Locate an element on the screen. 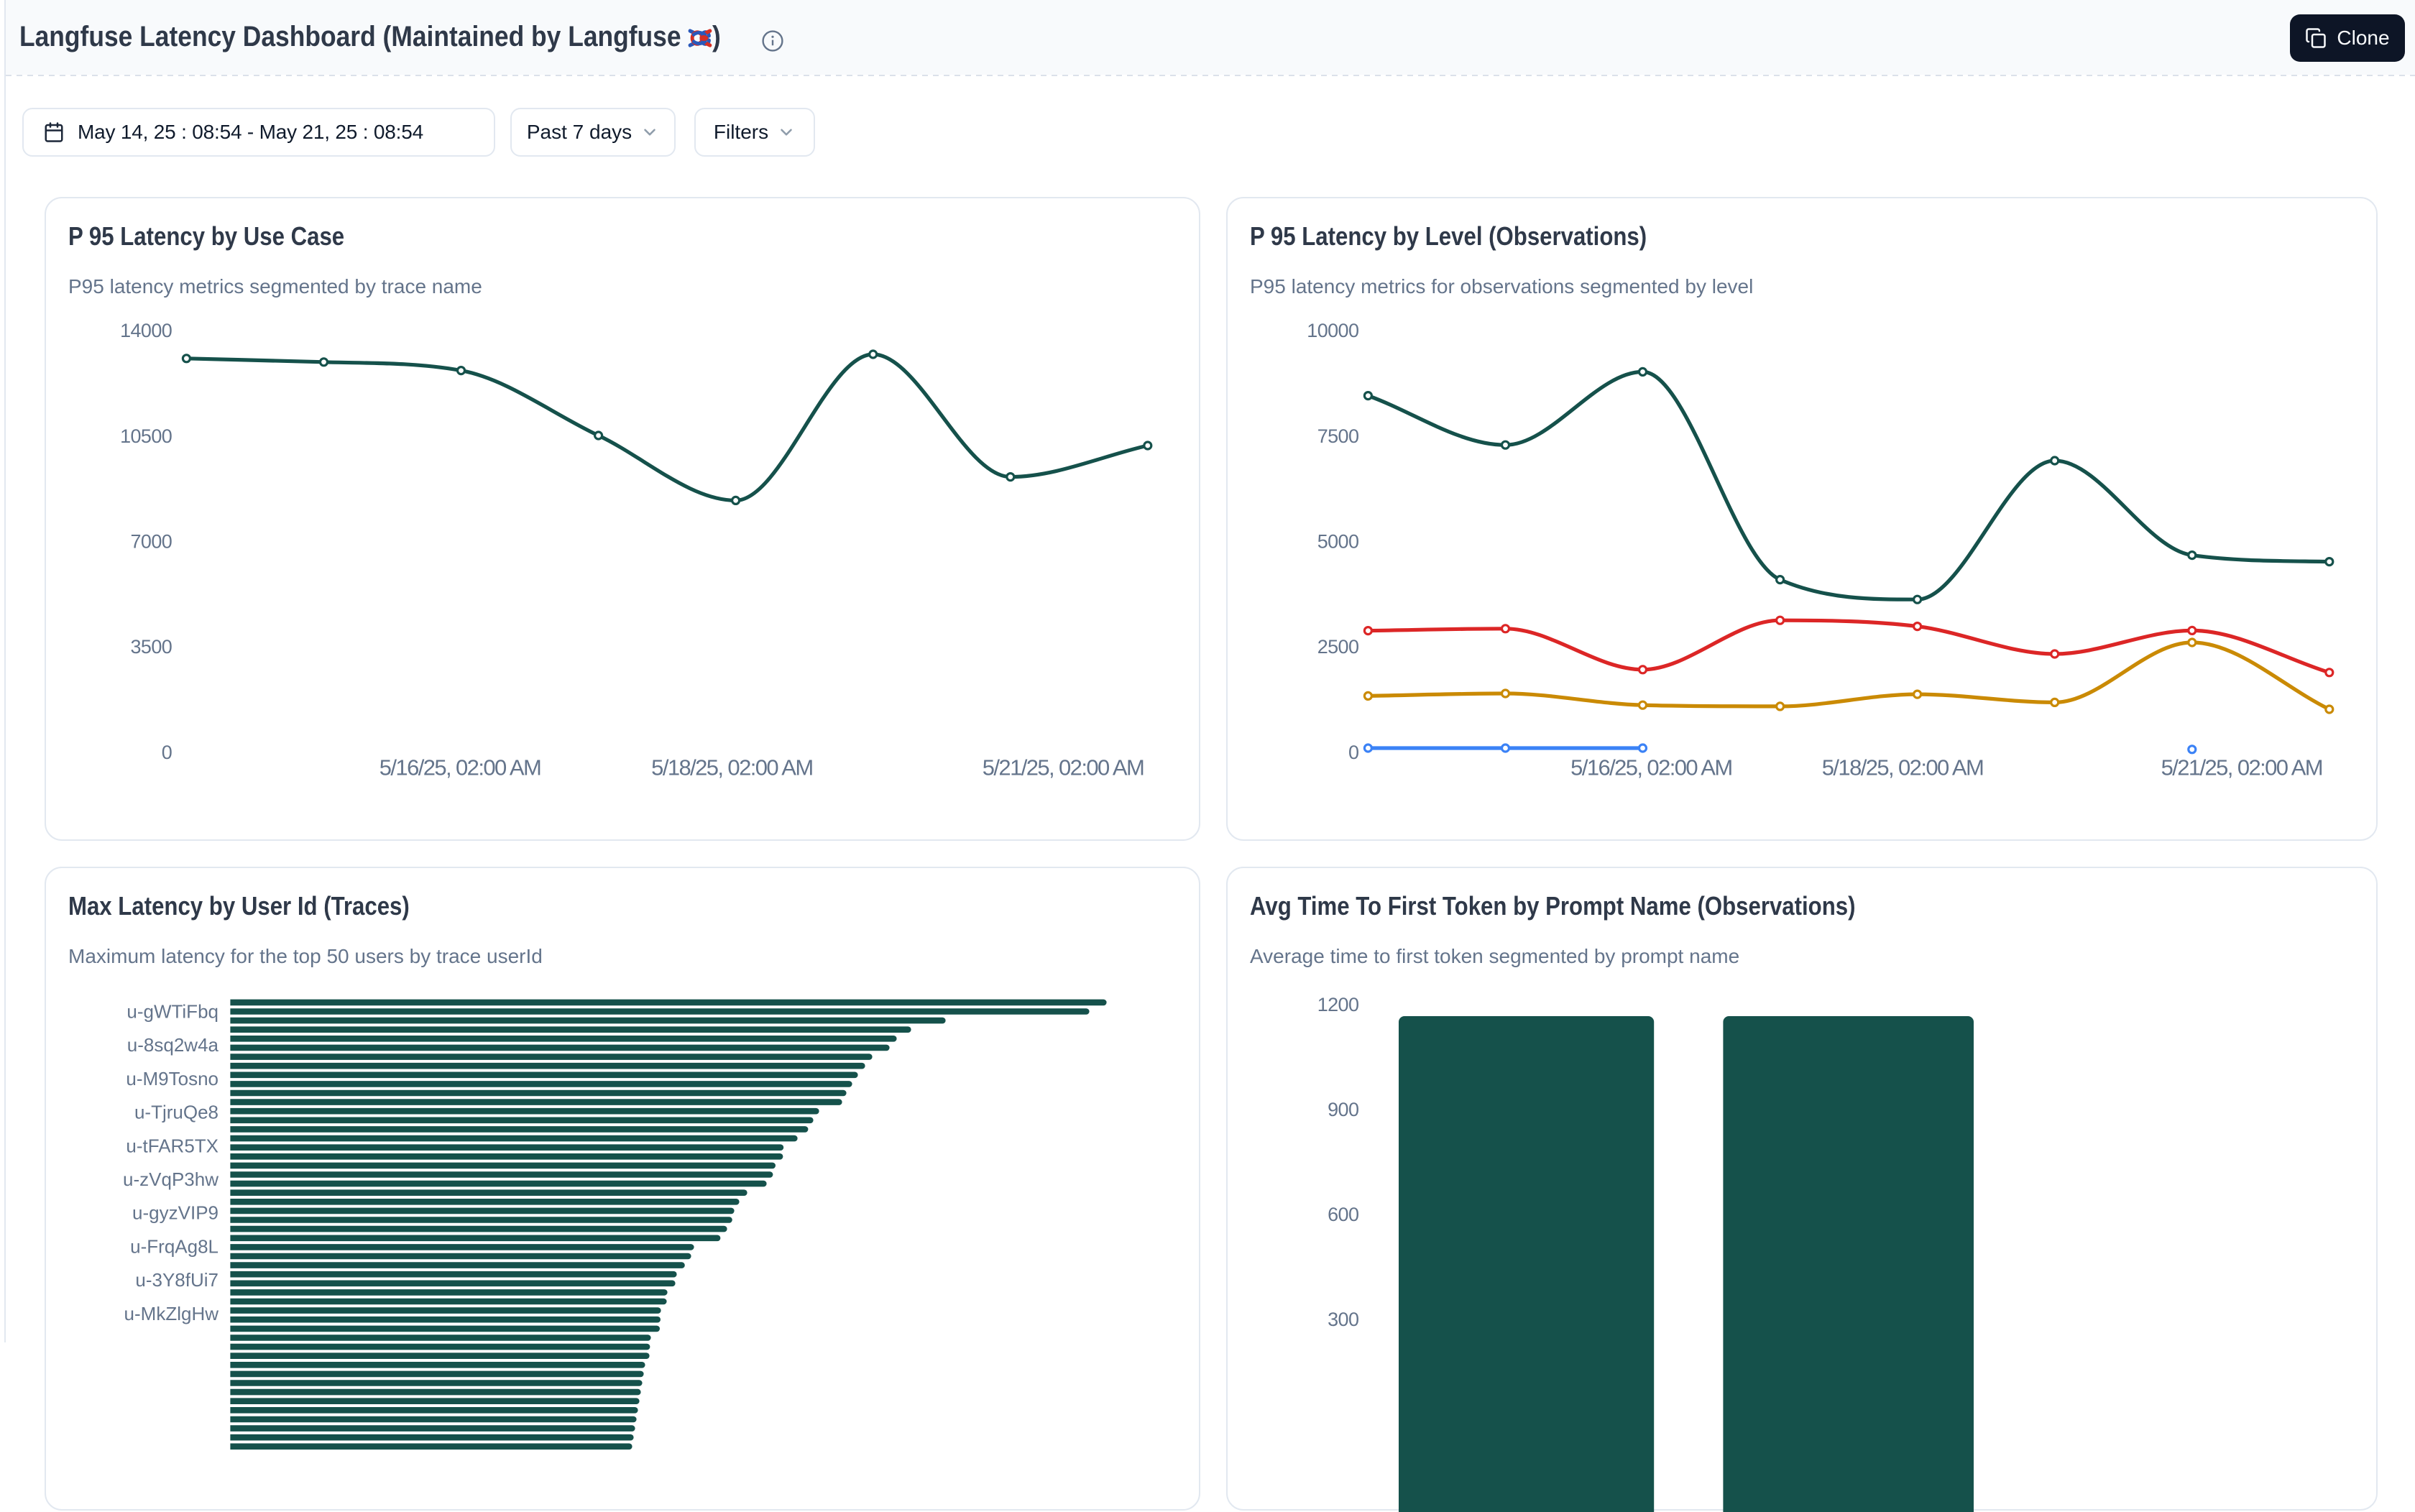 This screenshot has height=1512, width=2415. svg-text: 5000 is located at coordinates (1338, 541).